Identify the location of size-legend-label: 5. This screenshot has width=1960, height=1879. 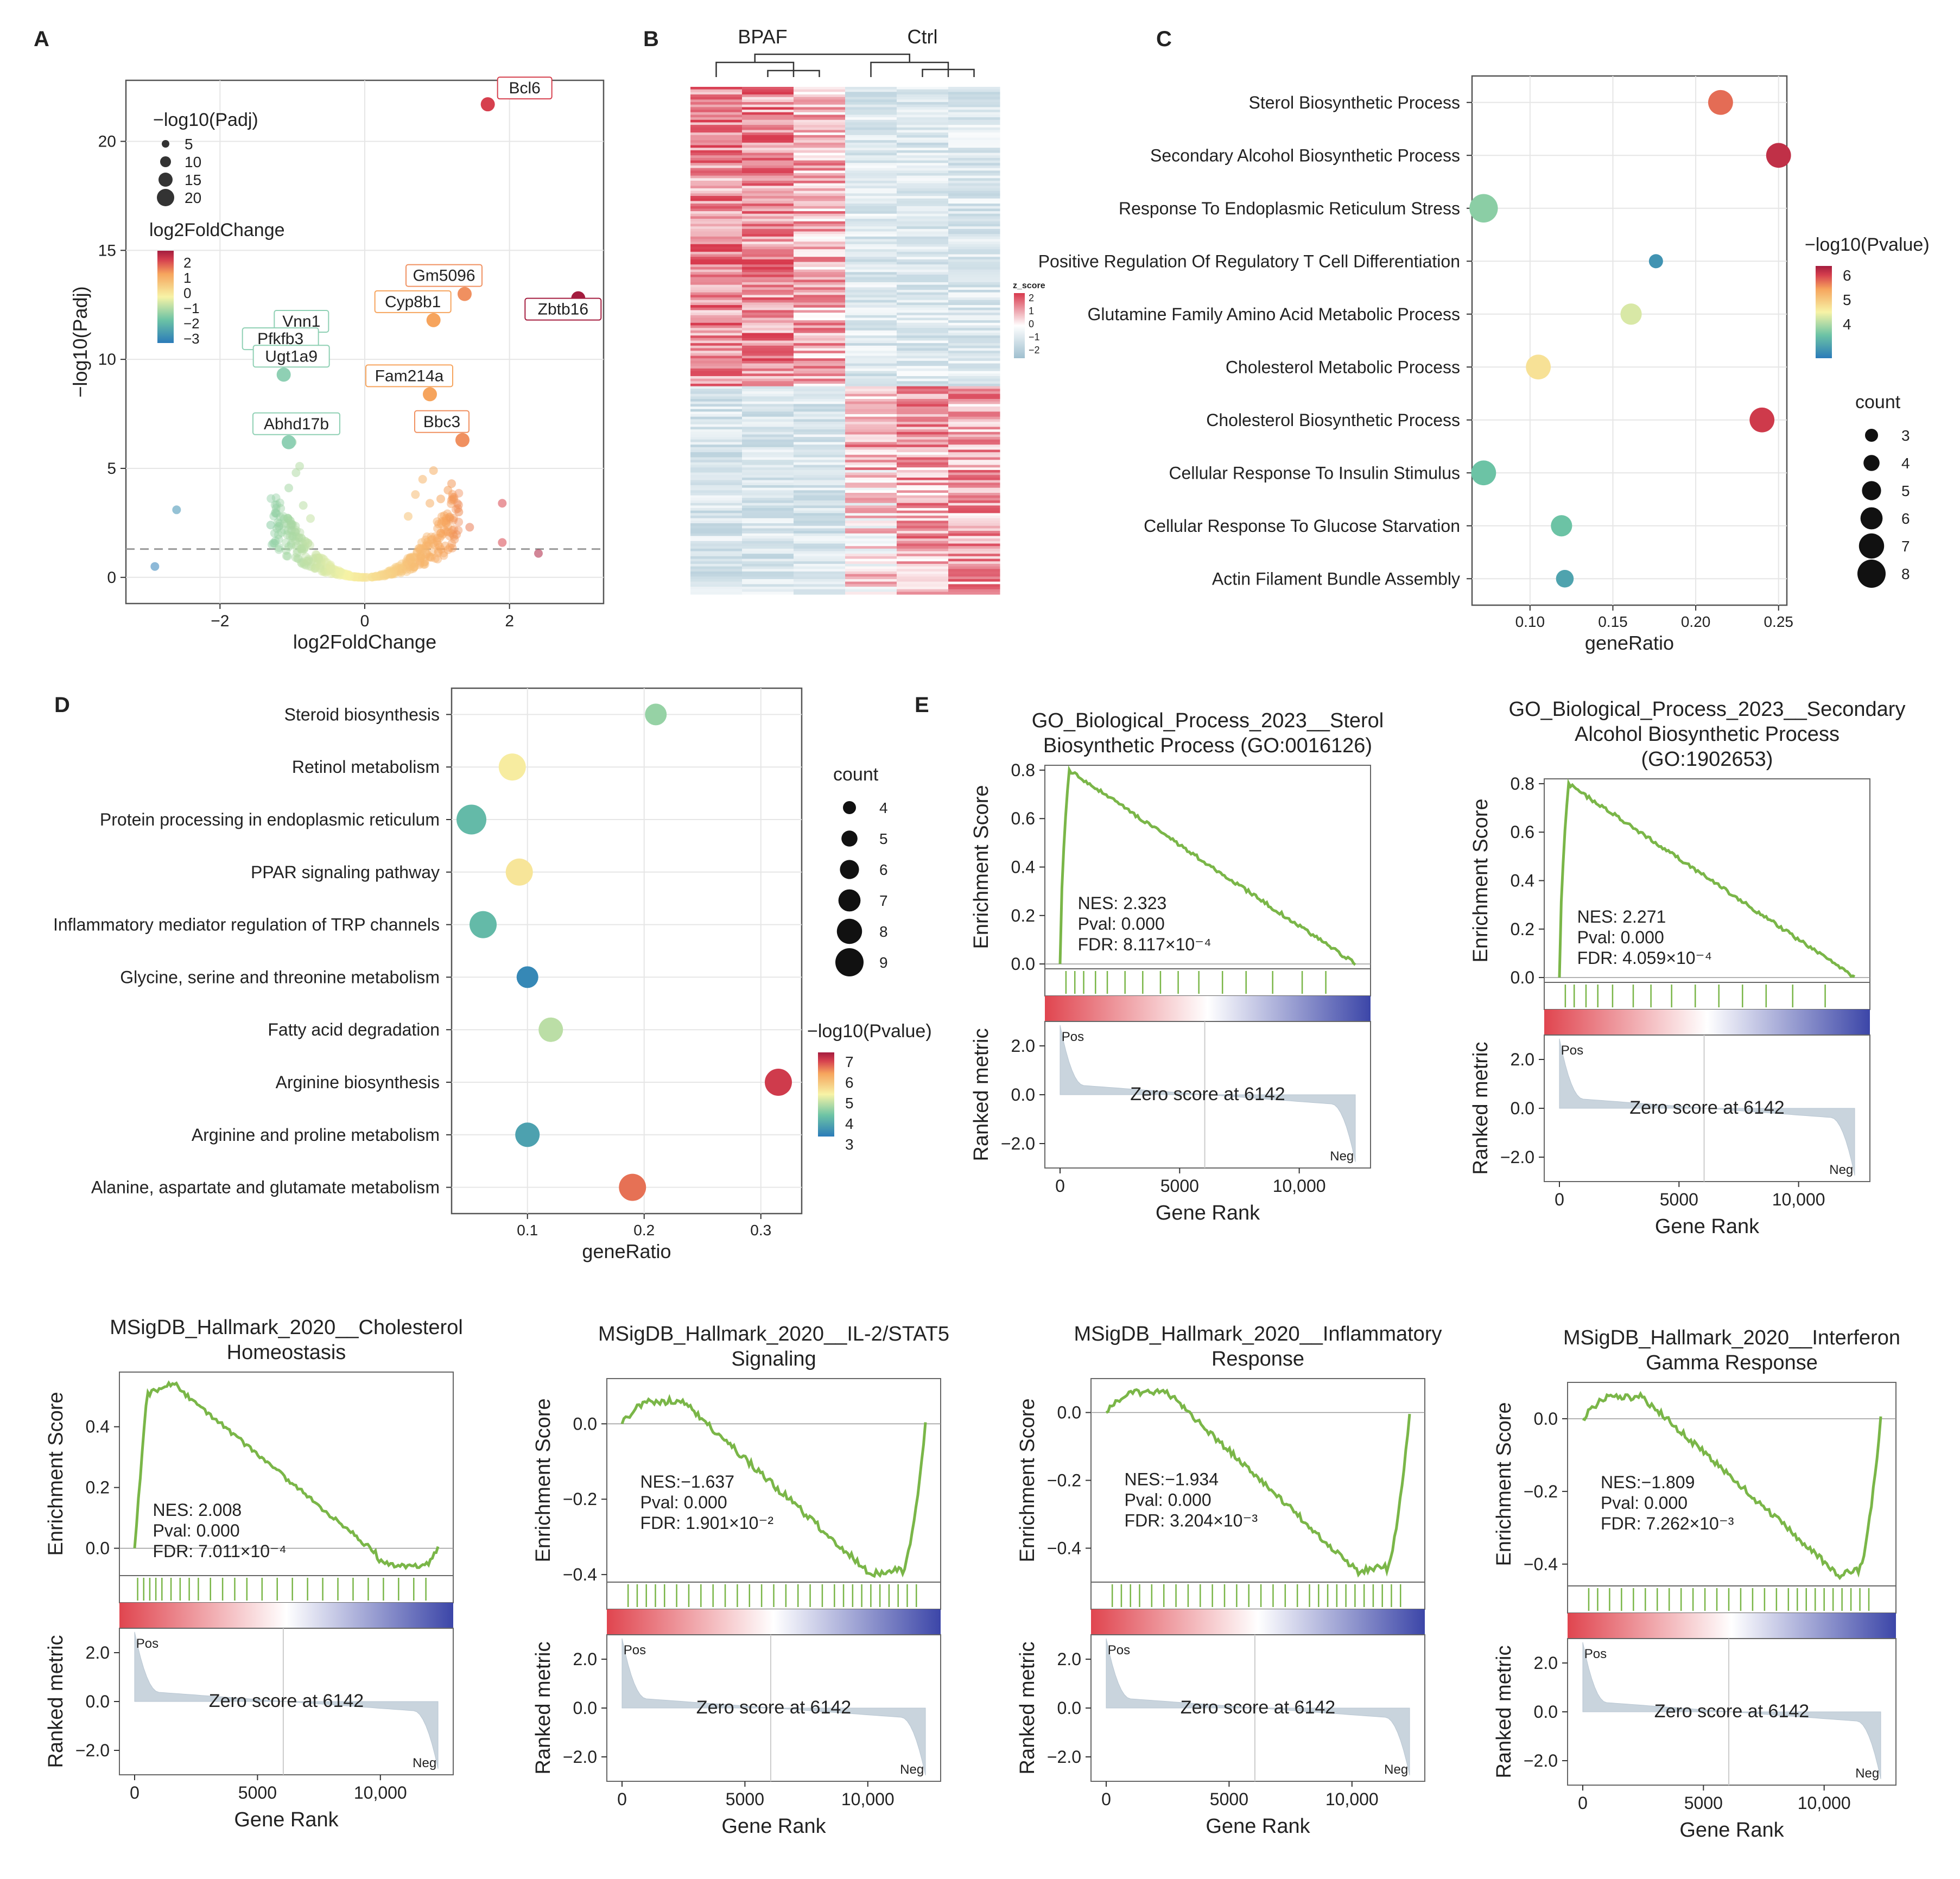
(883, 838).